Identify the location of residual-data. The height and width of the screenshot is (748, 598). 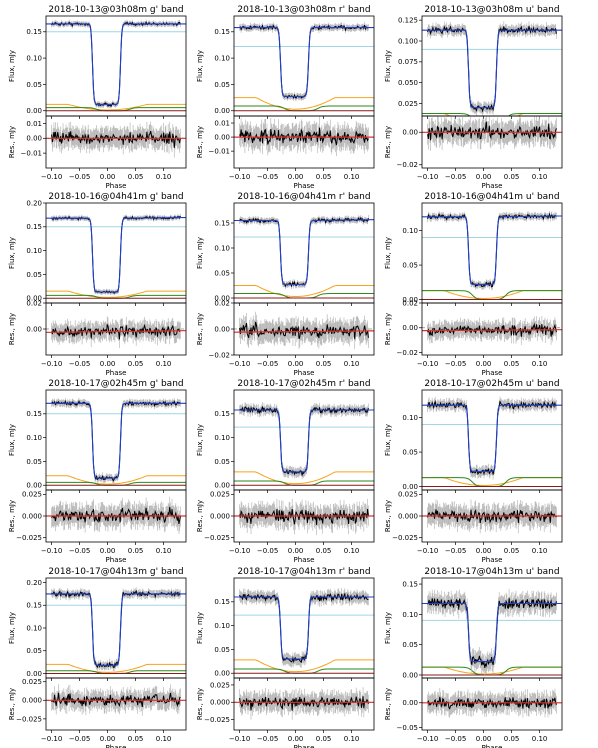
(116, 331).